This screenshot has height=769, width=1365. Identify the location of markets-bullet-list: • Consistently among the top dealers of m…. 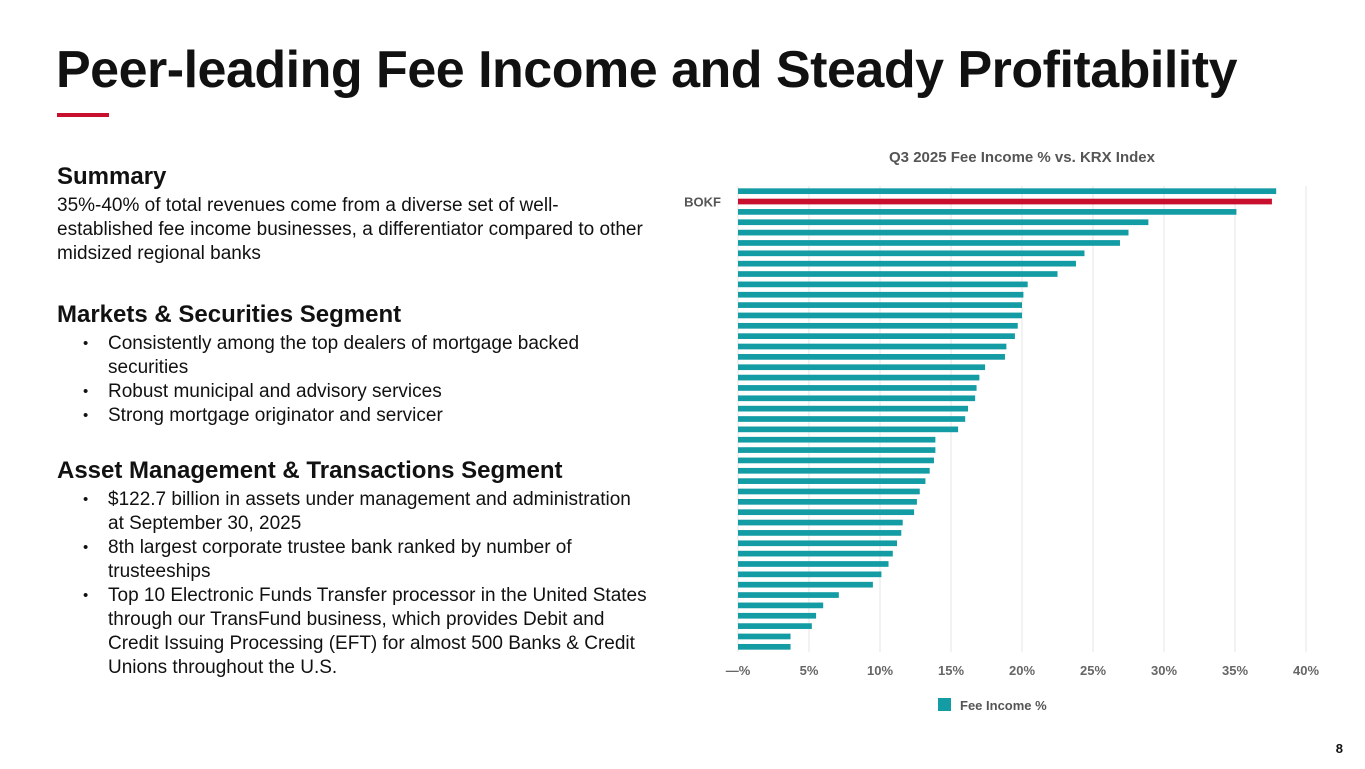
(352, 380).